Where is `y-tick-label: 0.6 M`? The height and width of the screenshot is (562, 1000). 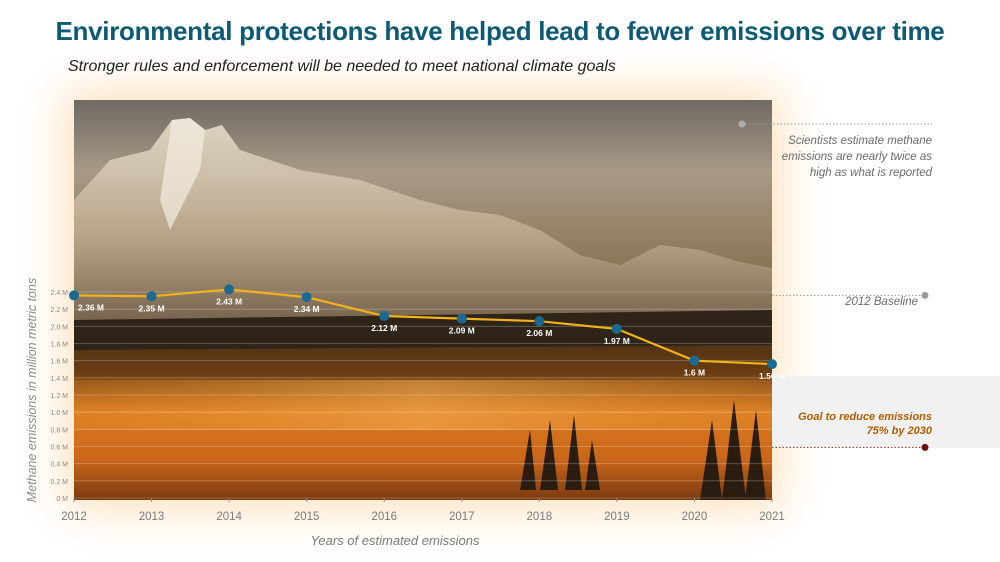 y-tick-label: 0.6 M is located at coordinates (59, 448).